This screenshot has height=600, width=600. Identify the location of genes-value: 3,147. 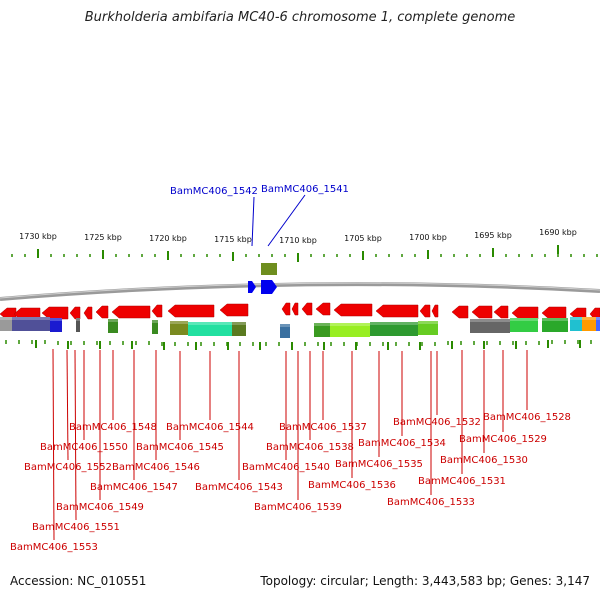
(572, 581).